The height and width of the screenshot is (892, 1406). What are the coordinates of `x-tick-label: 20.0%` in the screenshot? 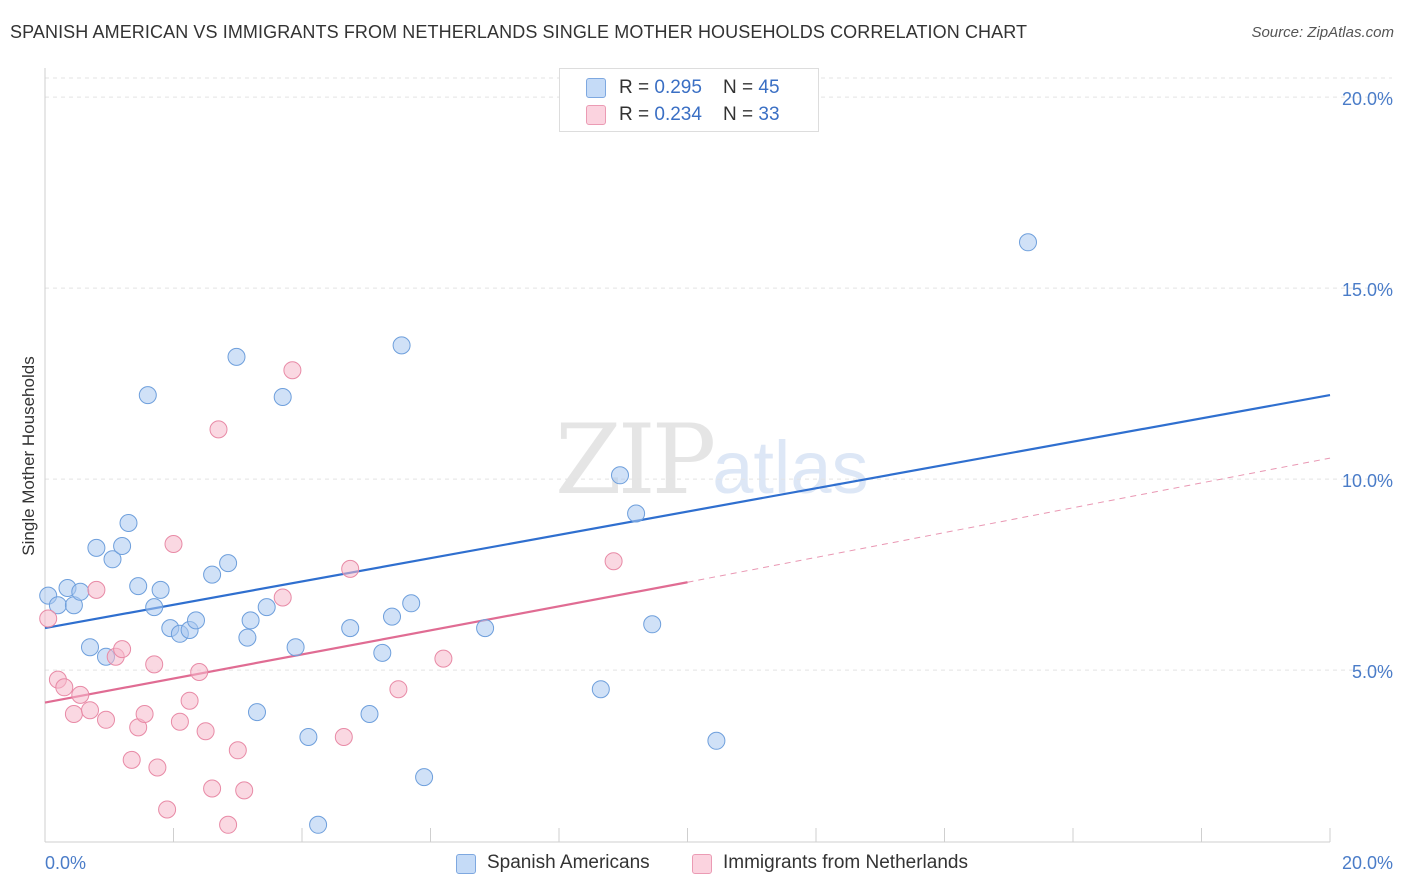 It's located at (1367, 863).